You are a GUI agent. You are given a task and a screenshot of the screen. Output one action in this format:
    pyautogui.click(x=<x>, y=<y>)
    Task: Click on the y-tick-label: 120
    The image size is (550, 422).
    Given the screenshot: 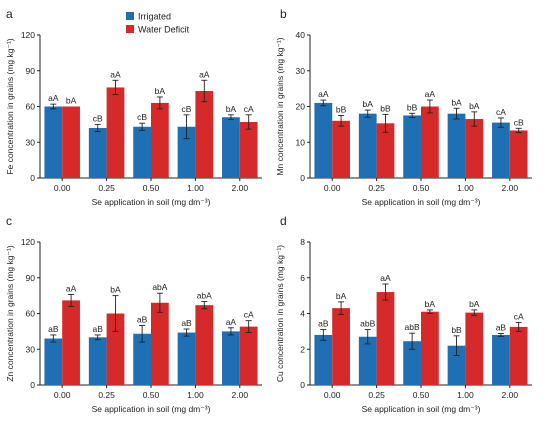 What is the action you would take?
    pyautogui.click(x=28, y=35)
    